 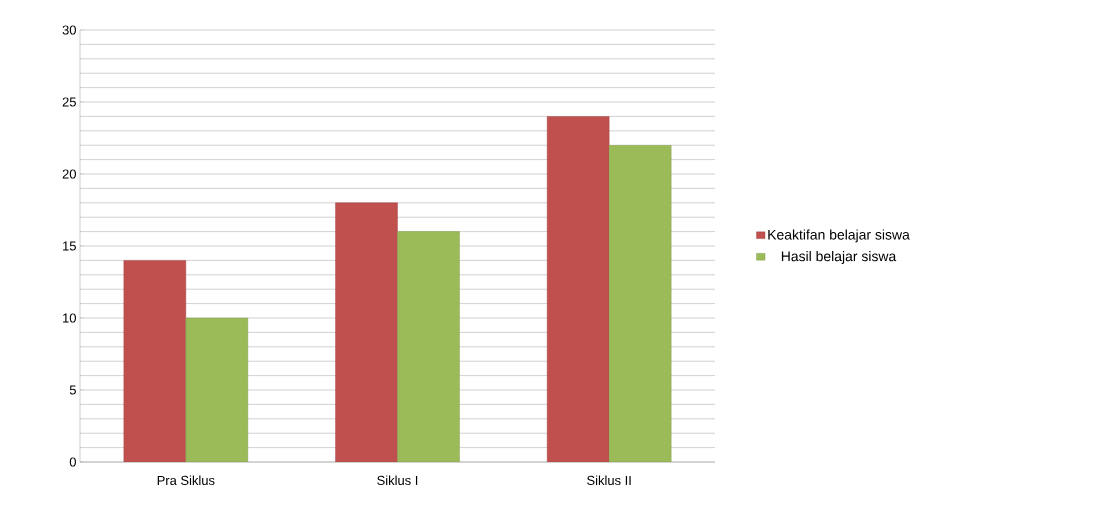 What do you see at coordinates (186, 480) in the screenshot?
I see `x-tick-label: Pra Siklus` at bounding box center [186, 480].